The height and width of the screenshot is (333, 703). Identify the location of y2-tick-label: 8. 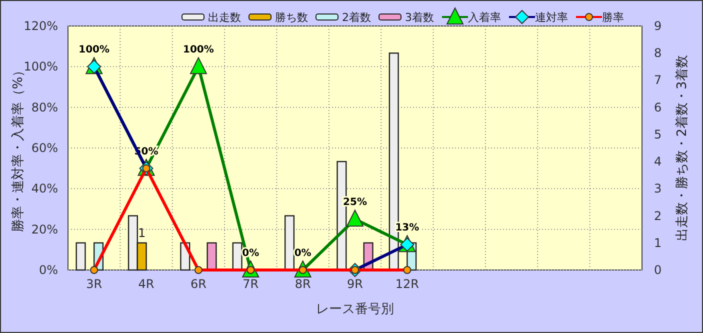
(658, 53).